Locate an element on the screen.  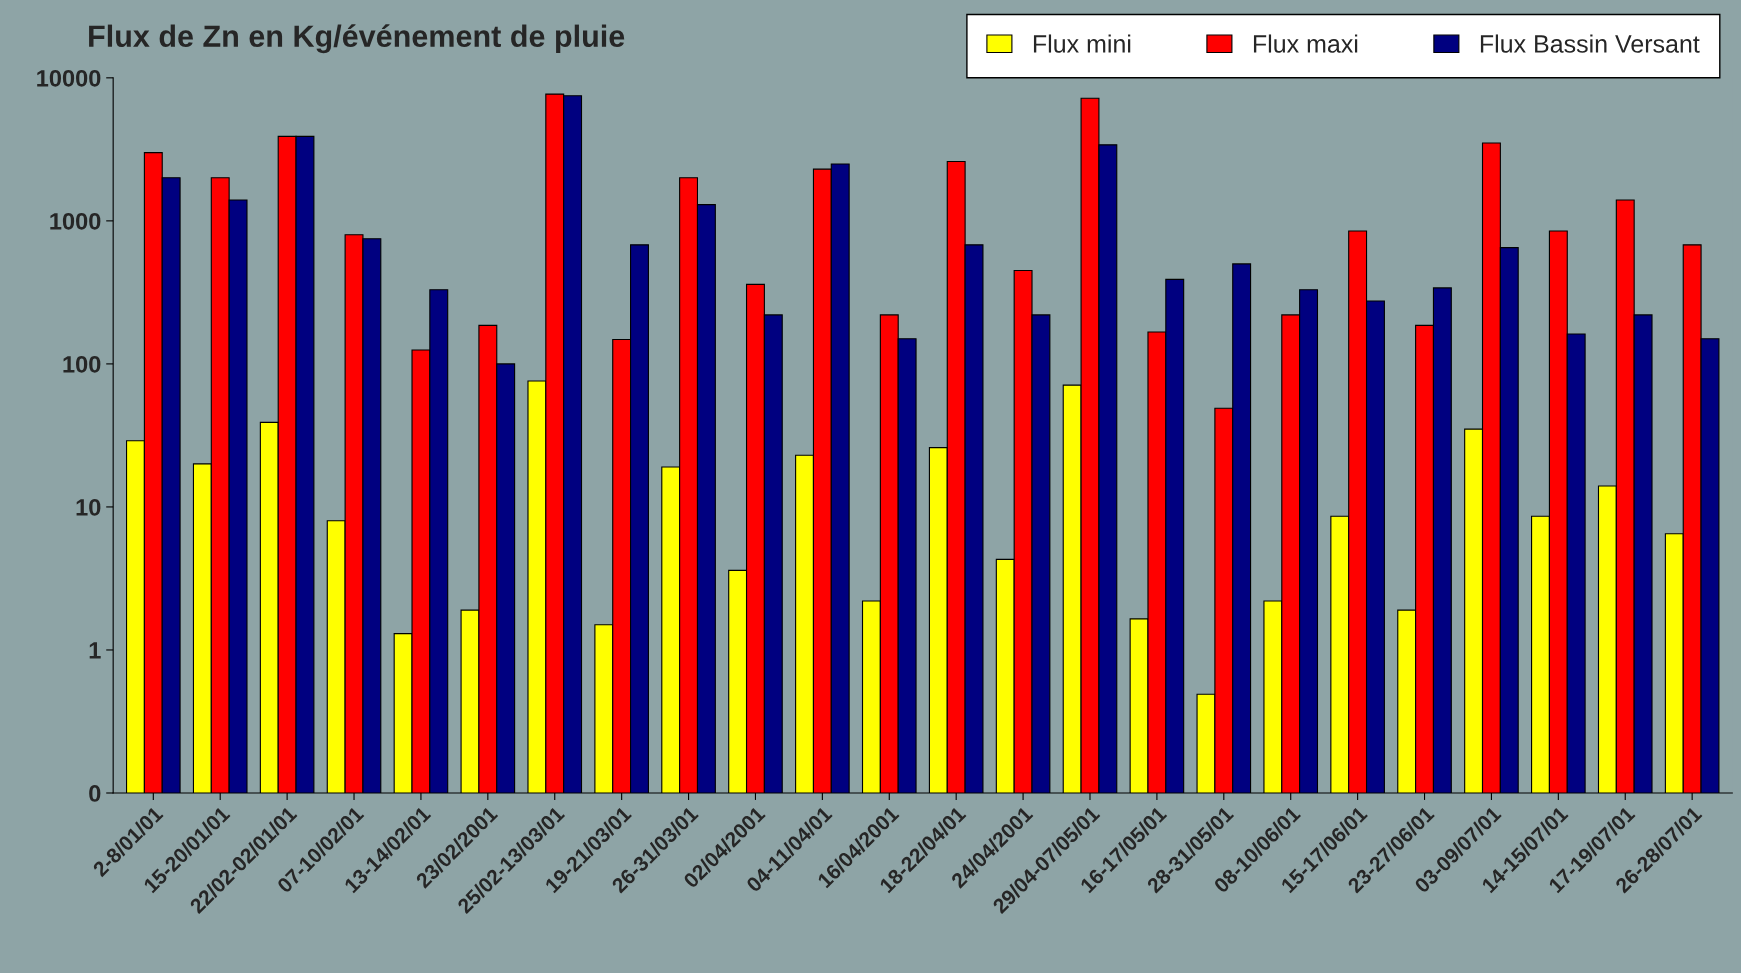
y-tick-label: 10000 is located at coordinates (69, 78).